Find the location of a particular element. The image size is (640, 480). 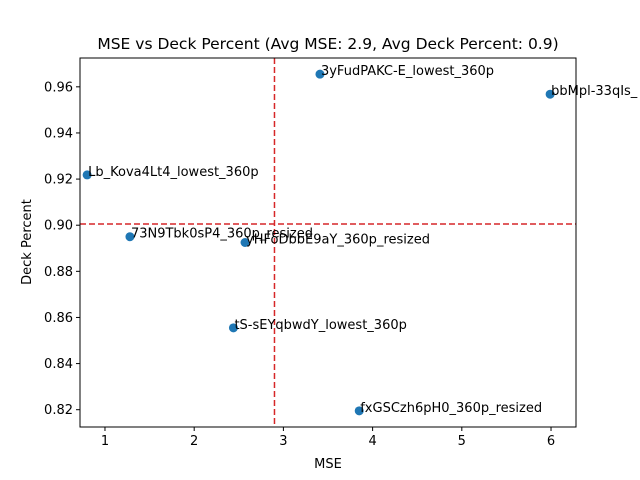

x-tick-label: 5 is located at coordinates (462, 441).